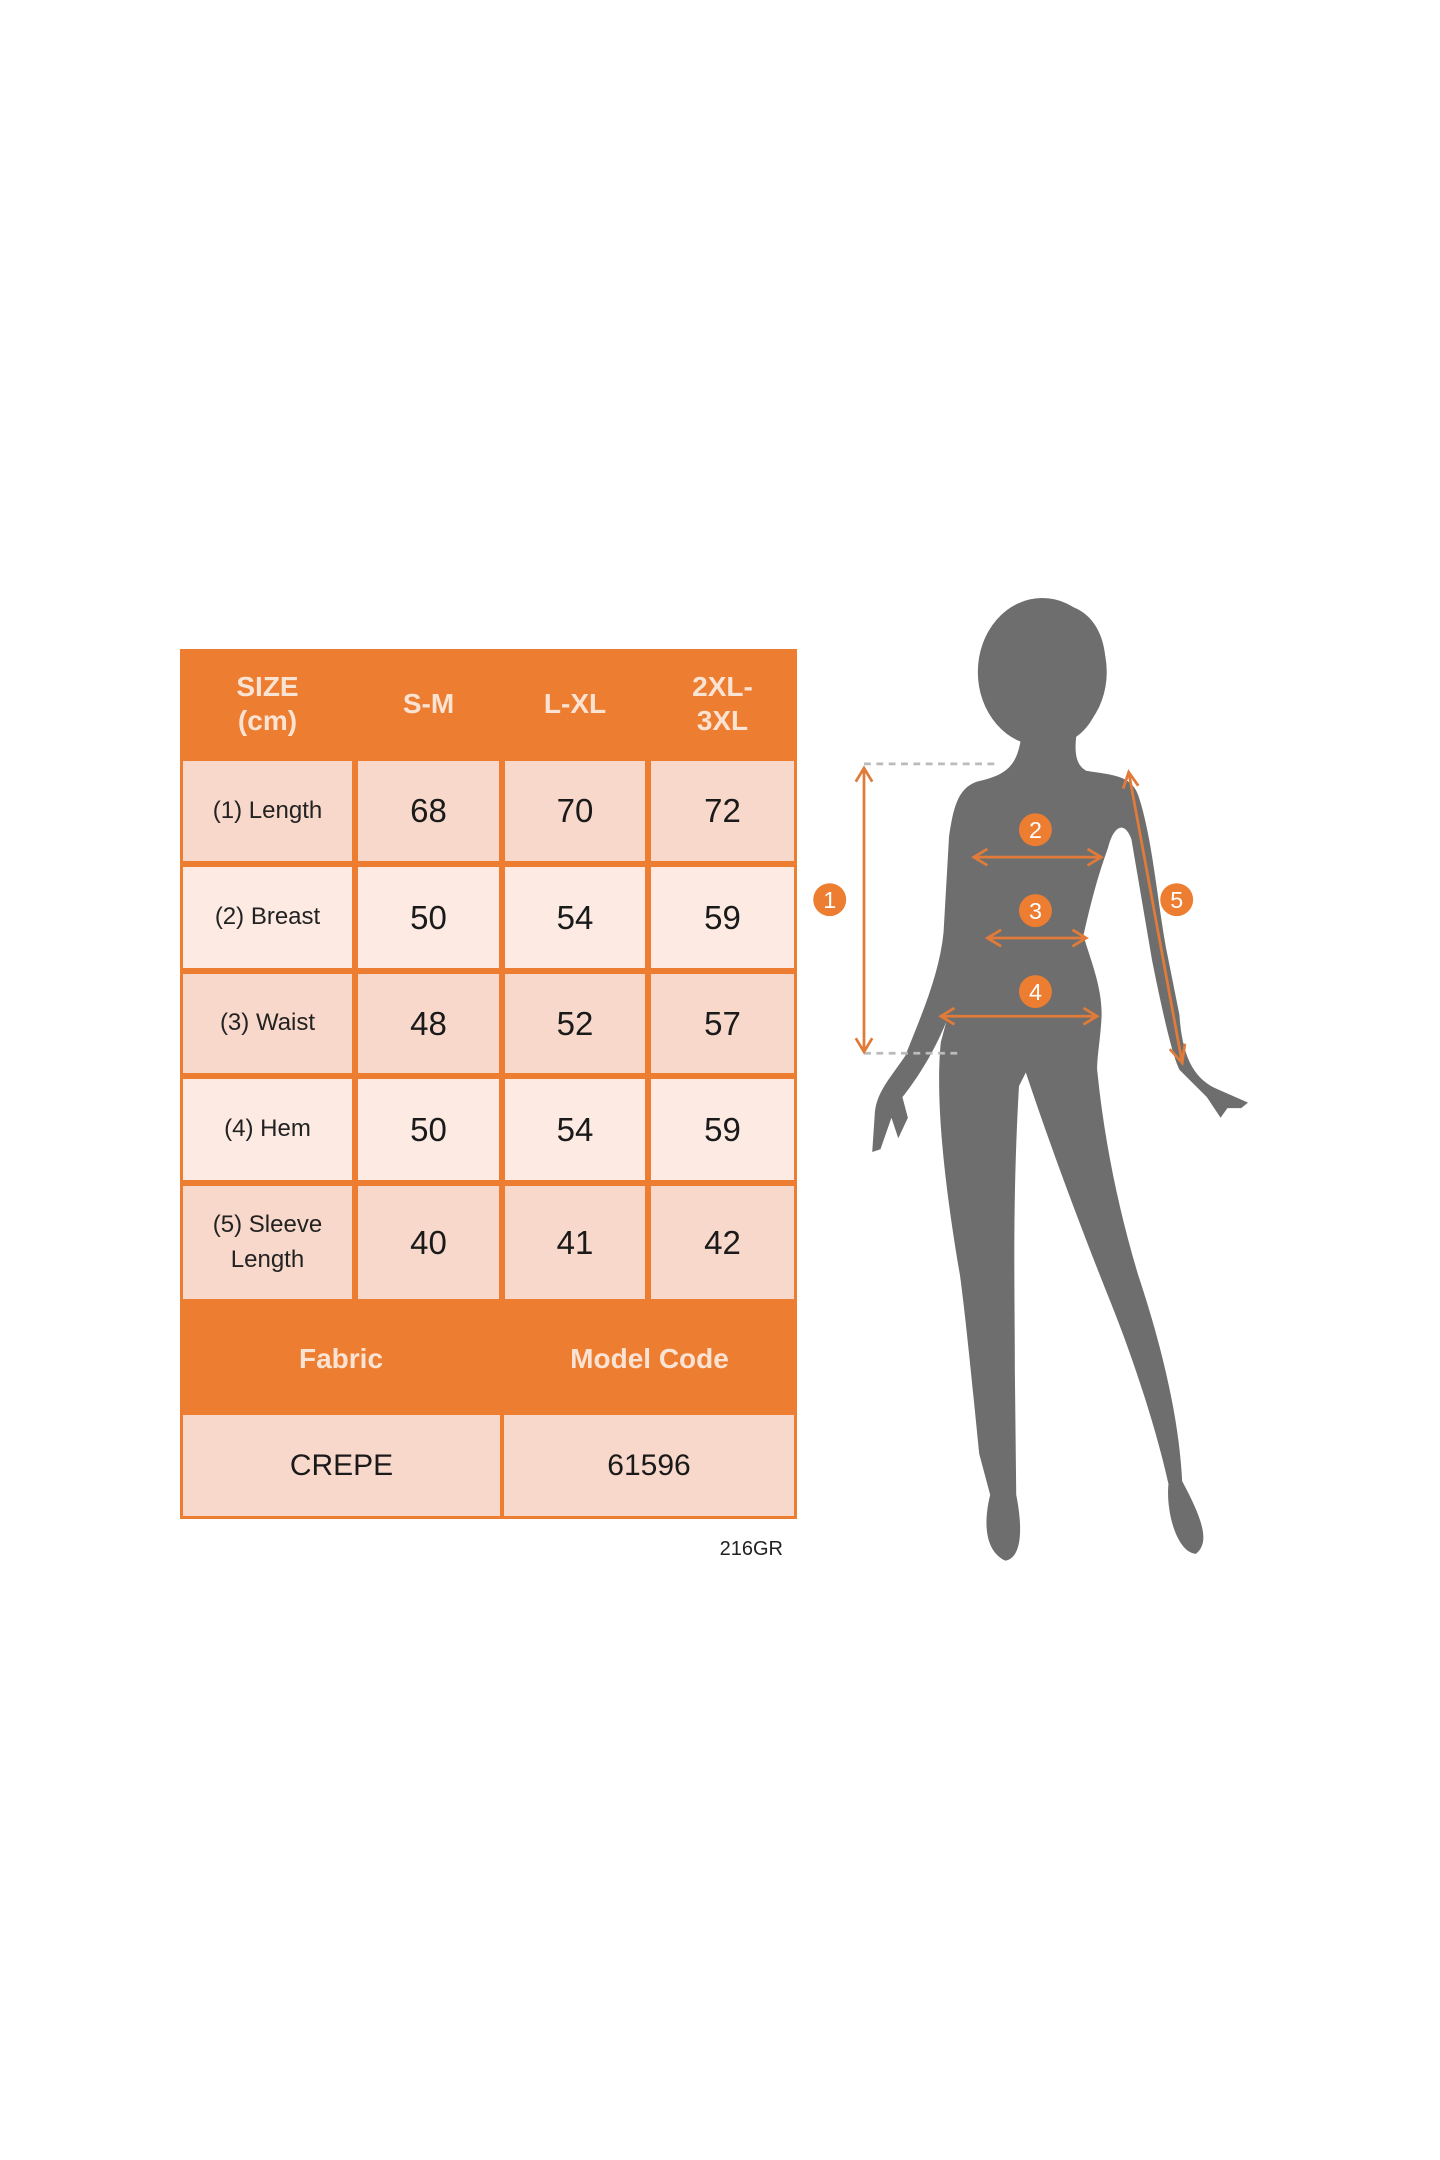 The image size is (1440, 2160). I want to click on breast-arrow, so click(1037, 857).